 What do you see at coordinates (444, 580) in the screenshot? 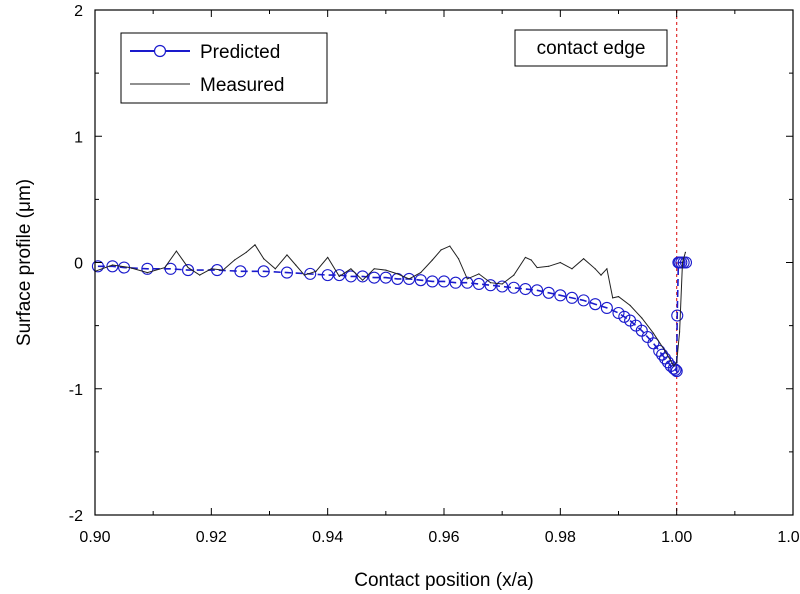
I see `x-axis-title: Contact position (x/a)` at bounding box center [444, 580].